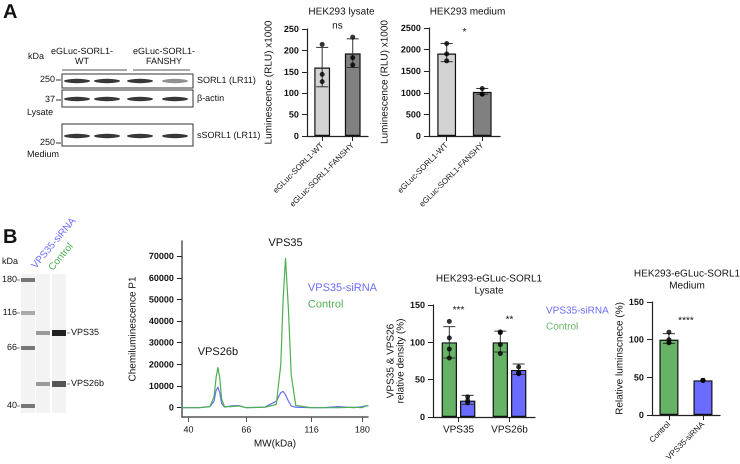 The height and width of the screenshot is (464, 740). Describe the element at coordinates (11, 347) in the screenshot. I see `text: 66` at that location.